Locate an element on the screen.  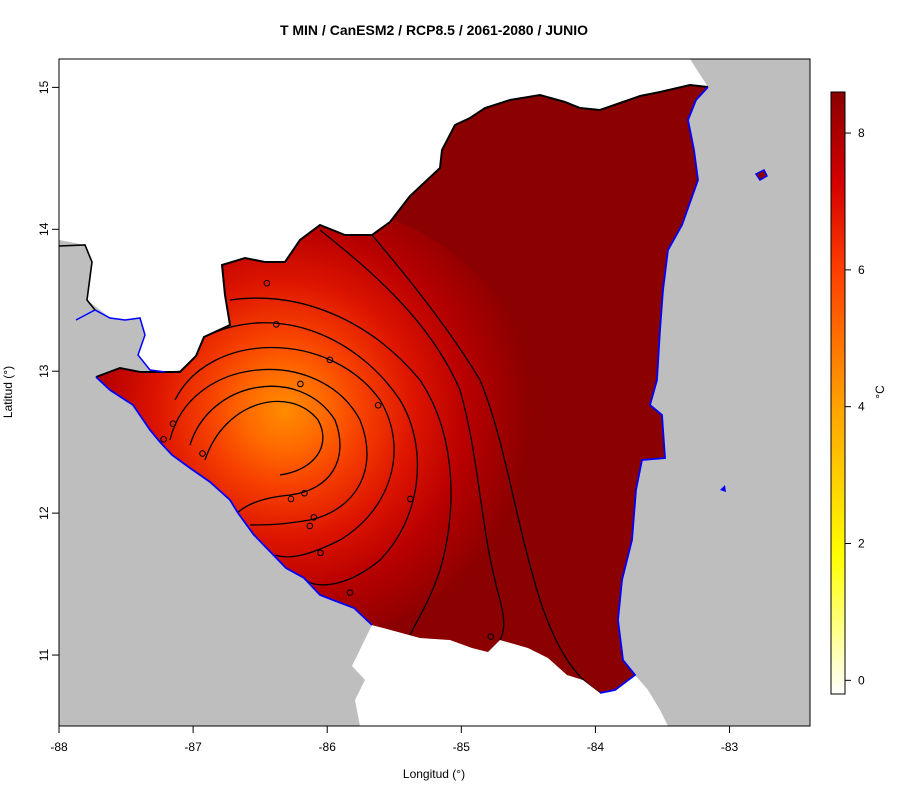
x-axis: -88 -87 -86 -85 -84 -83 is located at coordinates (394, 740).